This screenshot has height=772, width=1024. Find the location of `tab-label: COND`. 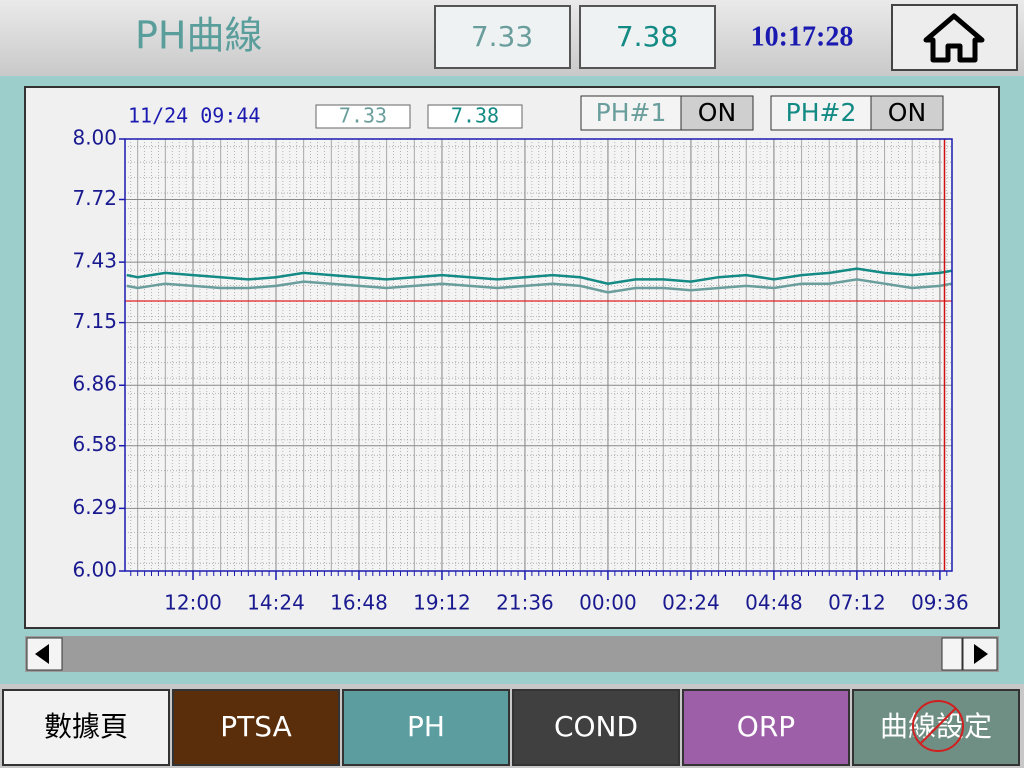

tab-label: COND is located at coordinates (596, 726).